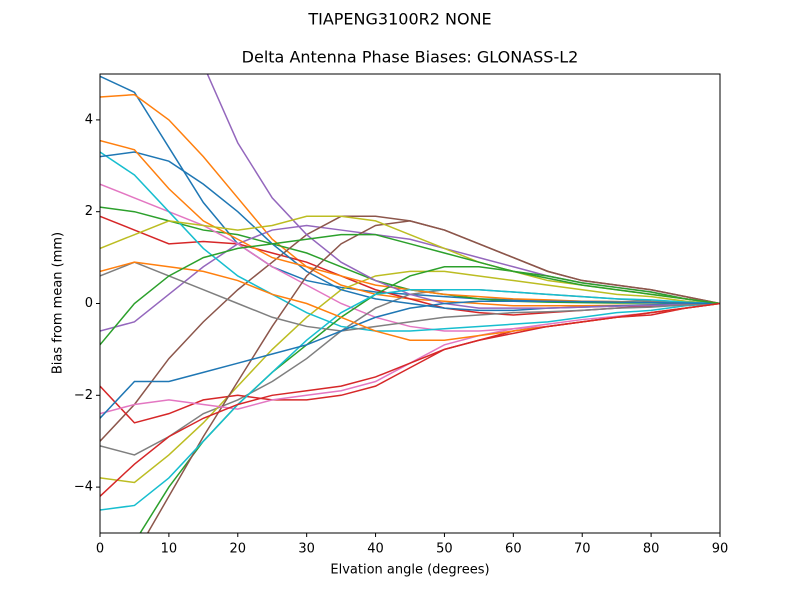 The height and width of the screenshot is (600, 800). Describe the element at coordinates (238, 549) in the screenshot. I see `x-tick-label: 20` at that location.